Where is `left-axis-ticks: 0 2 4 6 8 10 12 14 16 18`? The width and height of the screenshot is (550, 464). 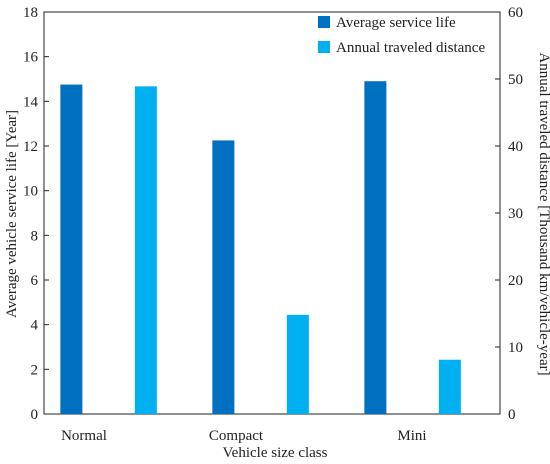 left-axis-ticks: 0 2 4 6 8 10 12 14 16 18 is located at coordinates (36, 214).